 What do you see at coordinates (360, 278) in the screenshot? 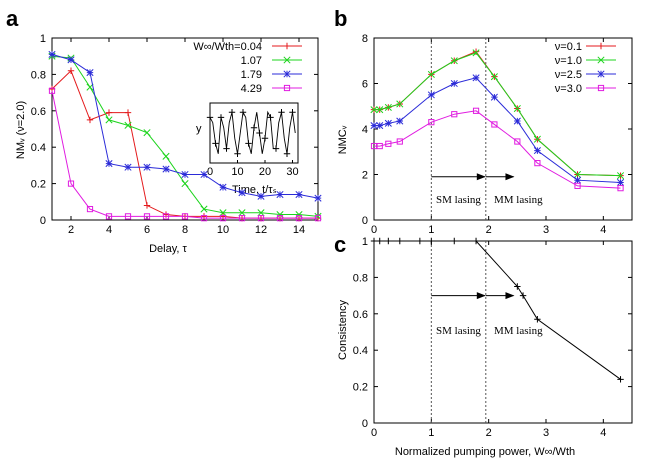
I see `panel-c-ytick-label: 0.8` at bounding box center [360, 278].